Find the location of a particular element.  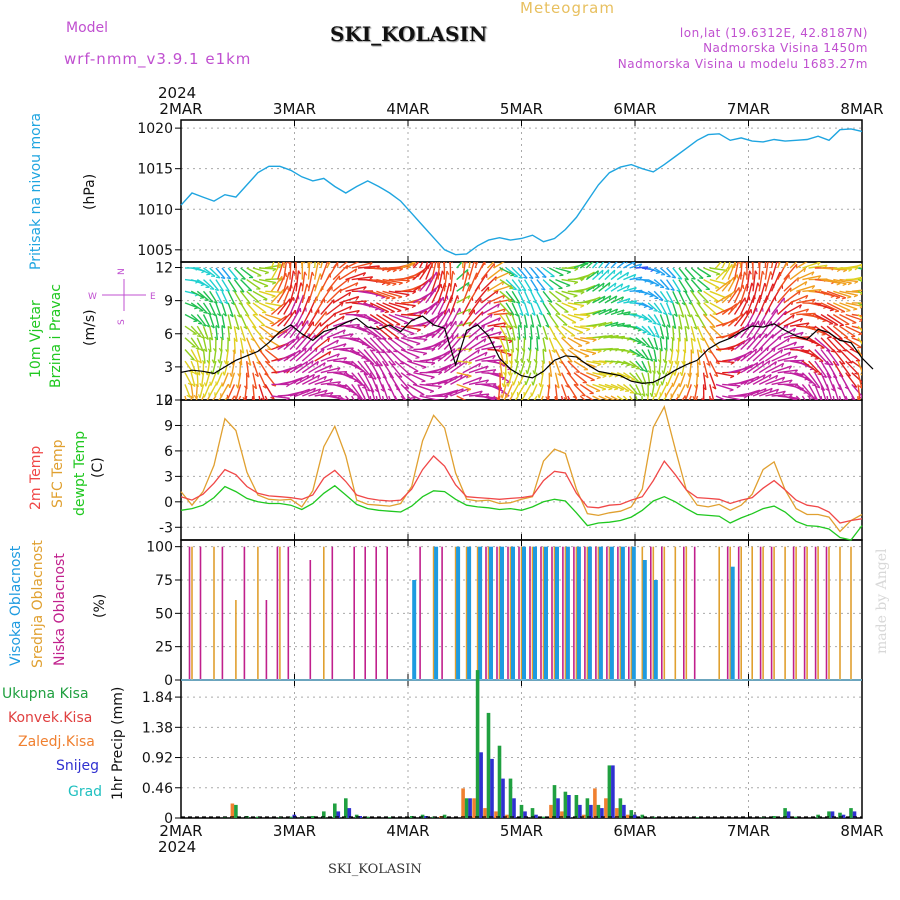

y-tick-label: 9 is located at coordinates (168, 302).